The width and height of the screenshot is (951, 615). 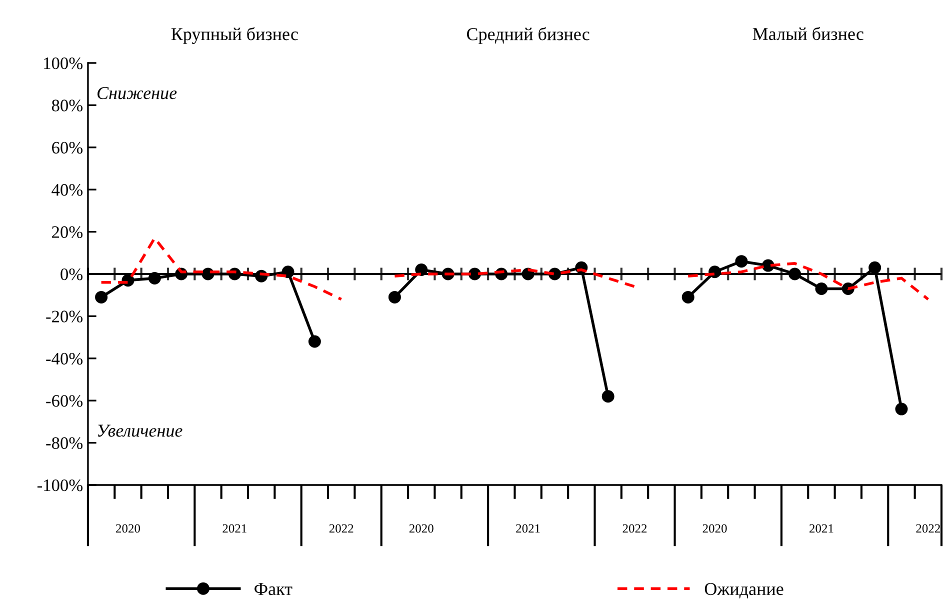 I want to click on y-tick-label: -20%, so click(x=64, y=316).